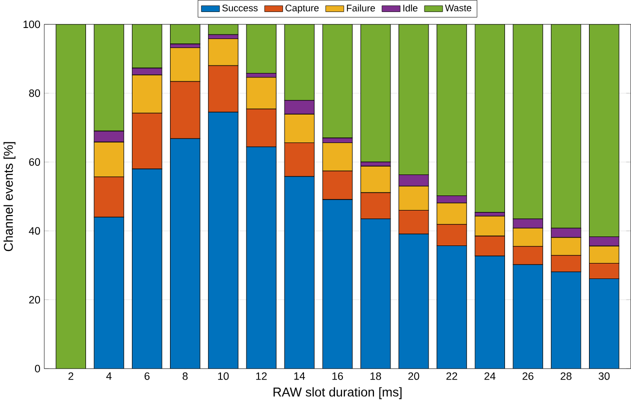  What do you see at coordinates (240, 8) in the screenshot?
I see `legend-label: Success` at bounding box center [240, 8].